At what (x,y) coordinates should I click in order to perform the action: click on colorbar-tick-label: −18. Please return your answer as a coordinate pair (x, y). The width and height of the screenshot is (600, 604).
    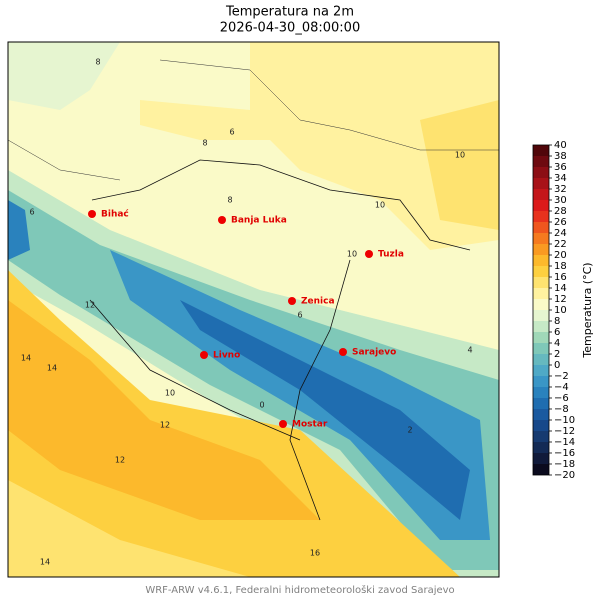
    Looking at the image, I should click on (564, 464).